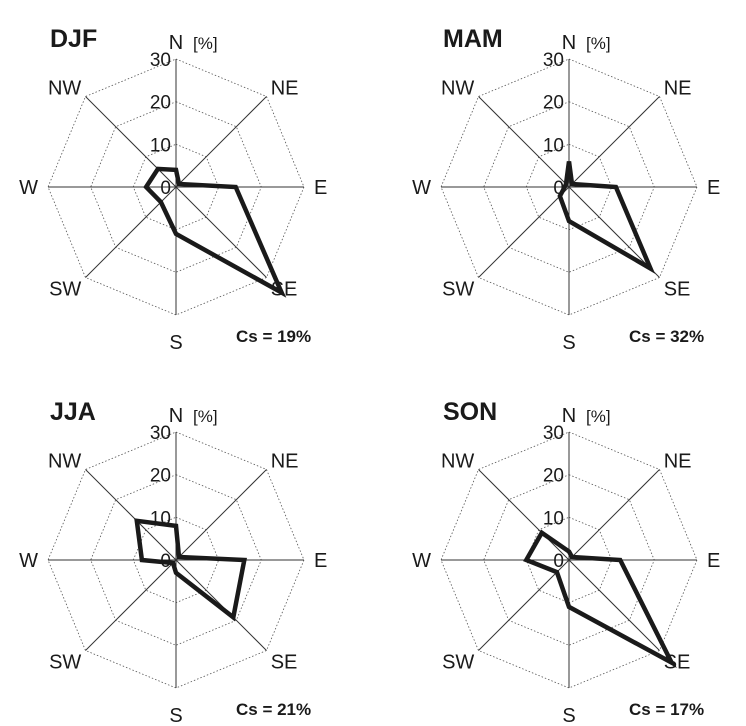  Describe the element at coordinates (470, 412) in the screenshot. I see `season-title: SON` at that location.